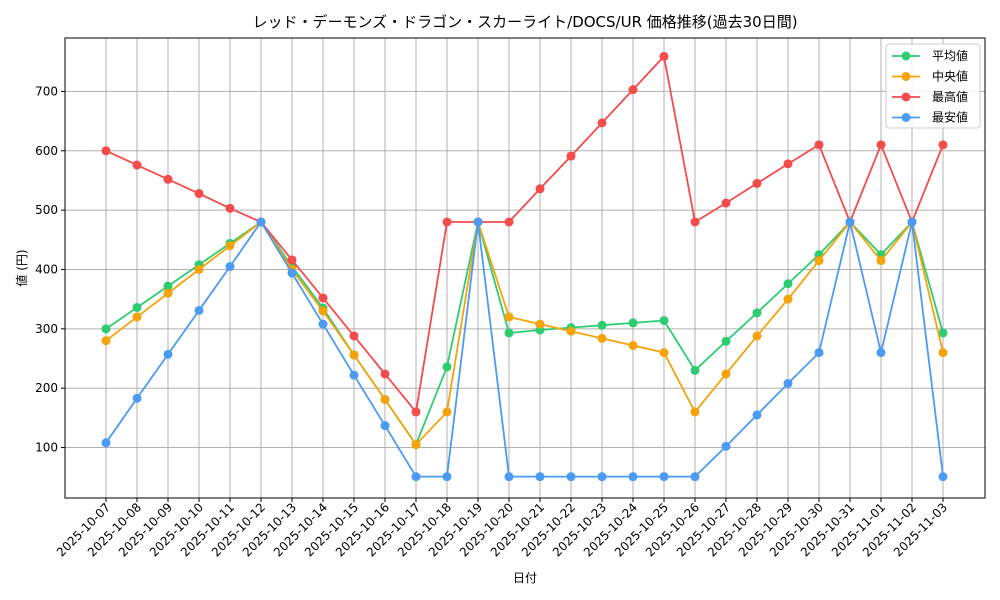  I want to click on y-axis-ticks: 100 200 300 400 500 600 700, so click(50, 269).